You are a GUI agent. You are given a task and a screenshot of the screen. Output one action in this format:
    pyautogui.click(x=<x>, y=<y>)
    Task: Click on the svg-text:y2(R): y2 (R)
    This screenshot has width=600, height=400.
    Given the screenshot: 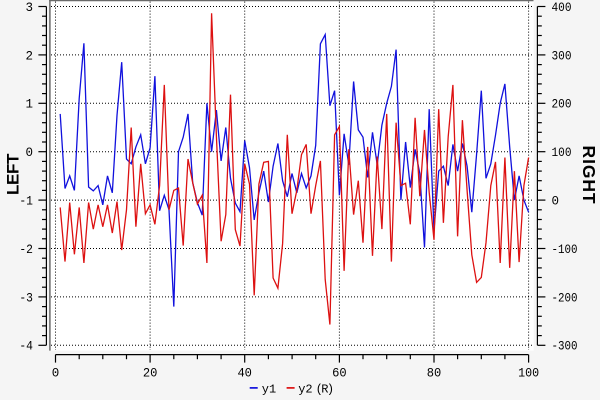 What is the action you would take?
    pyautogui.click(x=315, y=389)
    